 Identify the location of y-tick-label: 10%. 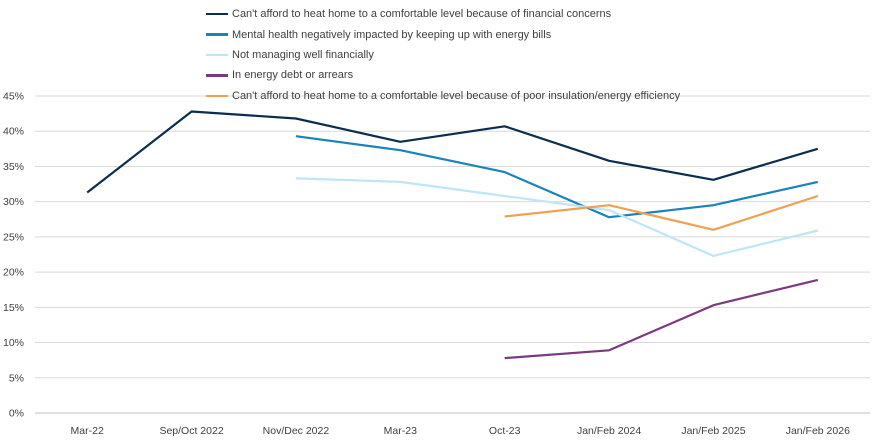
(13, 343).